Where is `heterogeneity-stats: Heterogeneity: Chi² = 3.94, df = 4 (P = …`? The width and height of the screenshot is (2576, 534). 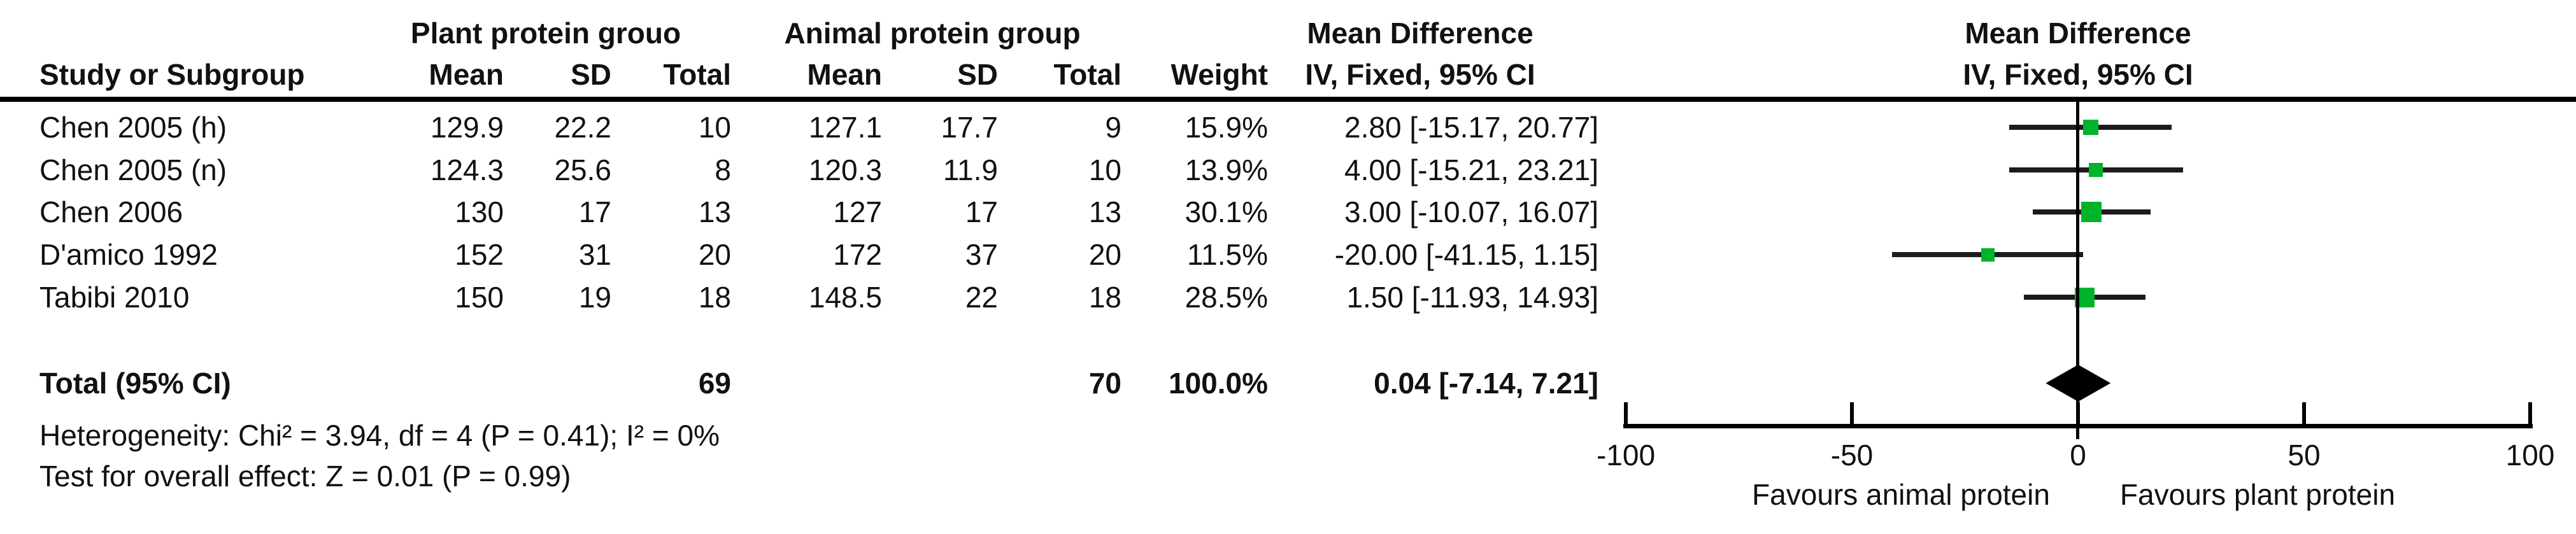
heterogeneity-stats: Heterogeneity: Chi² = 3.94, df = 4 (P = … is located at coordinates (379, 435).